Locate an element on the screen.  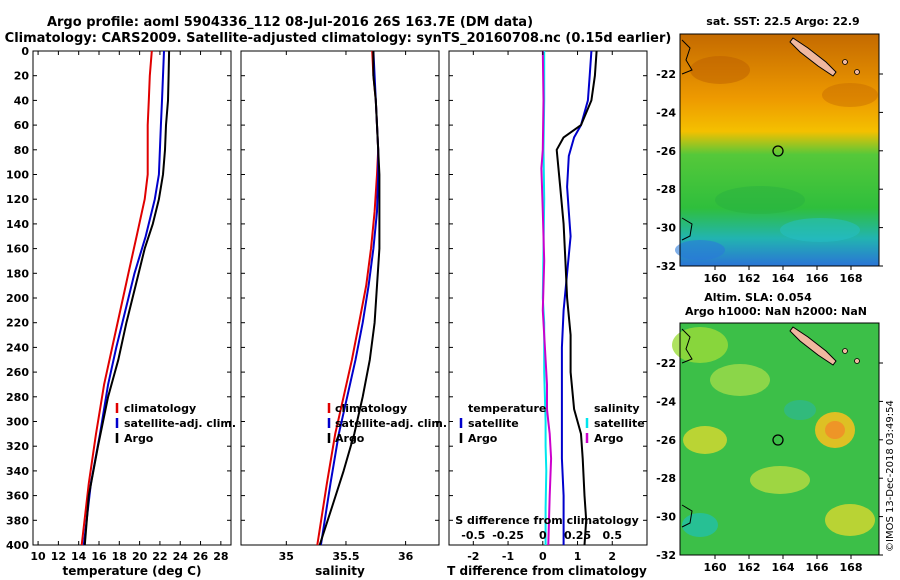
salinity-legend: climatology satellite-adj. clim. Argo is located at coordinates (387, 423).